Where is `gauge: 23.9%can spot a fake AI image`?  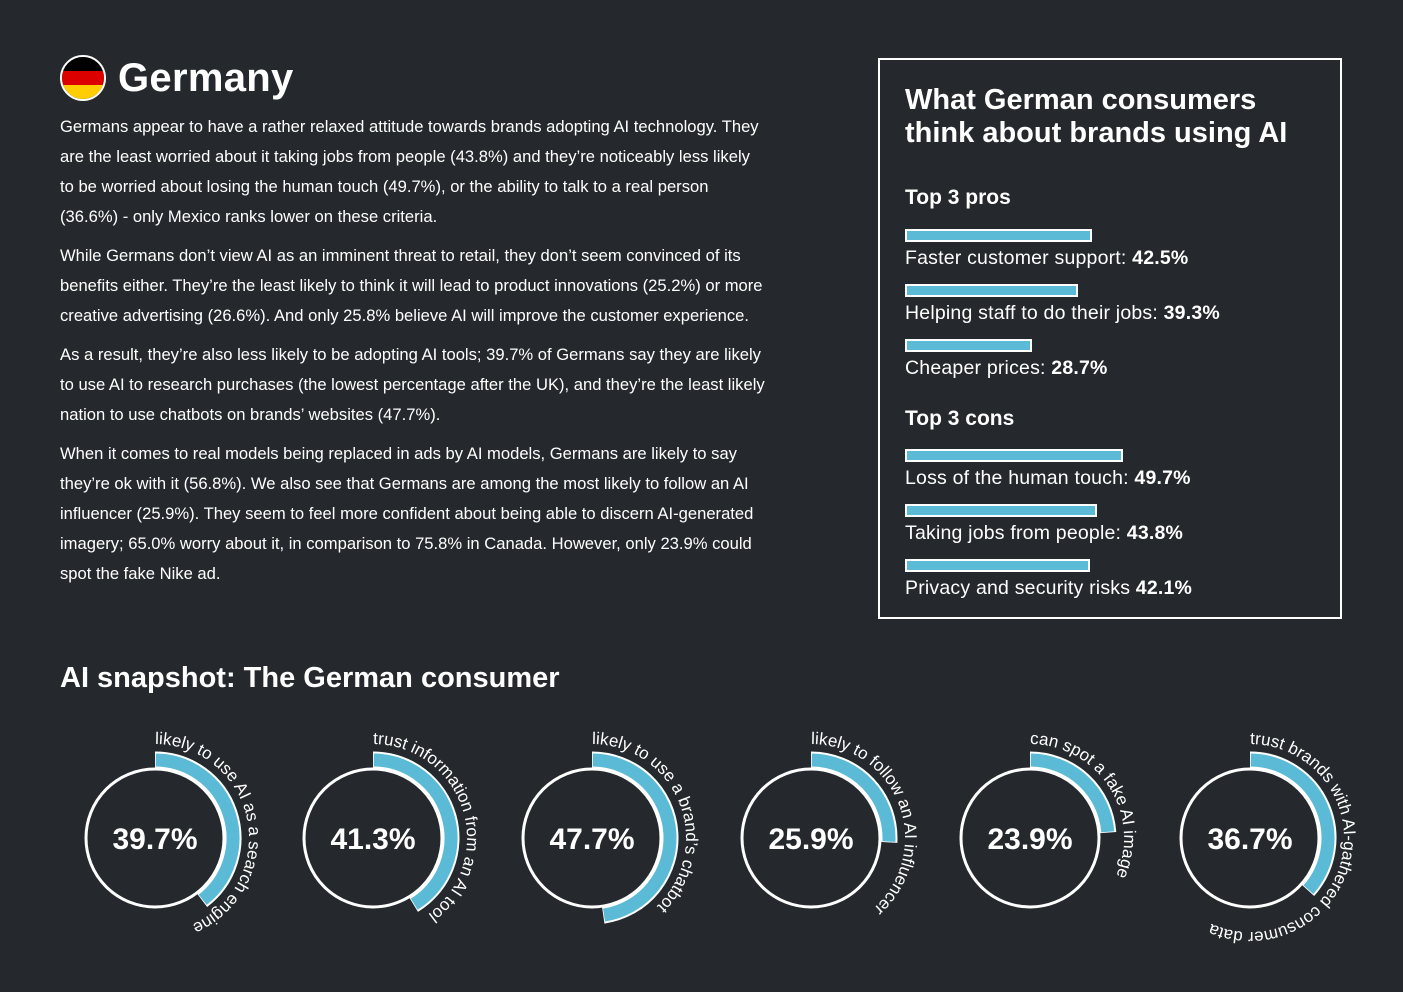
gauge: 23.9%can spot a fake AI image is located at coordinates (1049, 819).